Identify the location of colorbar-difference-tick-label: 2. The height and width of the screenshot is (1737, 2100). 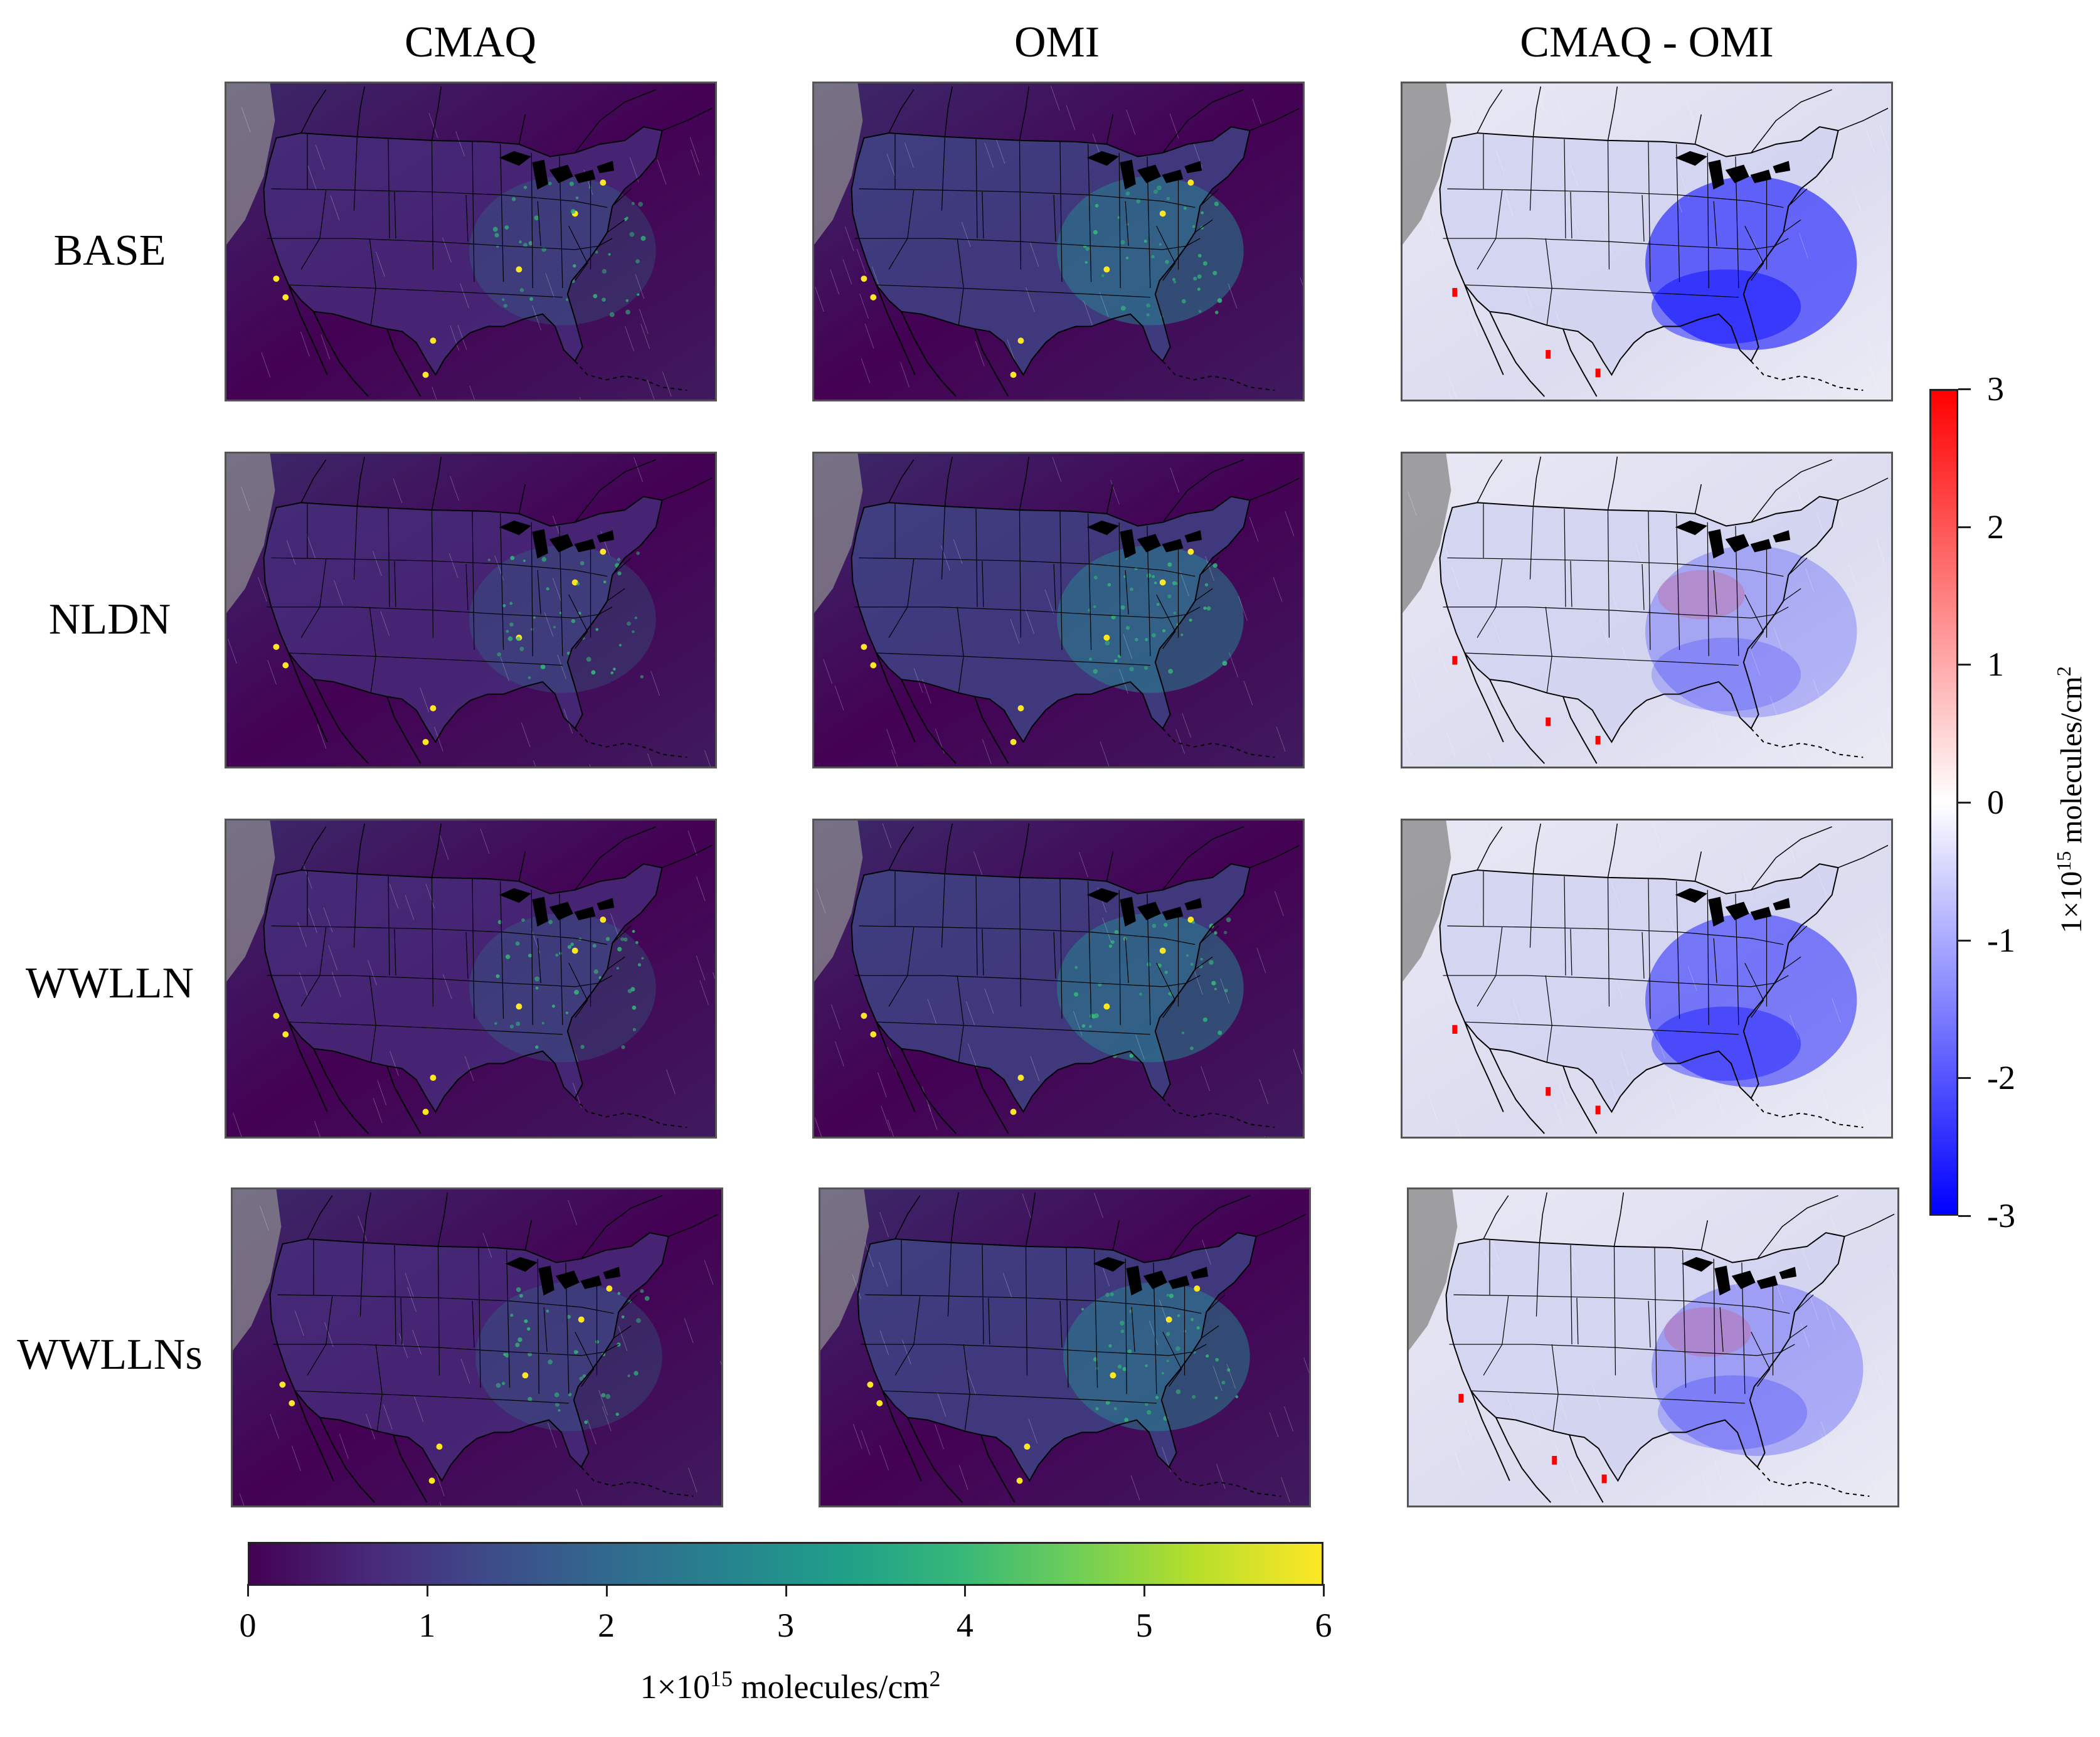
(1996, 526).